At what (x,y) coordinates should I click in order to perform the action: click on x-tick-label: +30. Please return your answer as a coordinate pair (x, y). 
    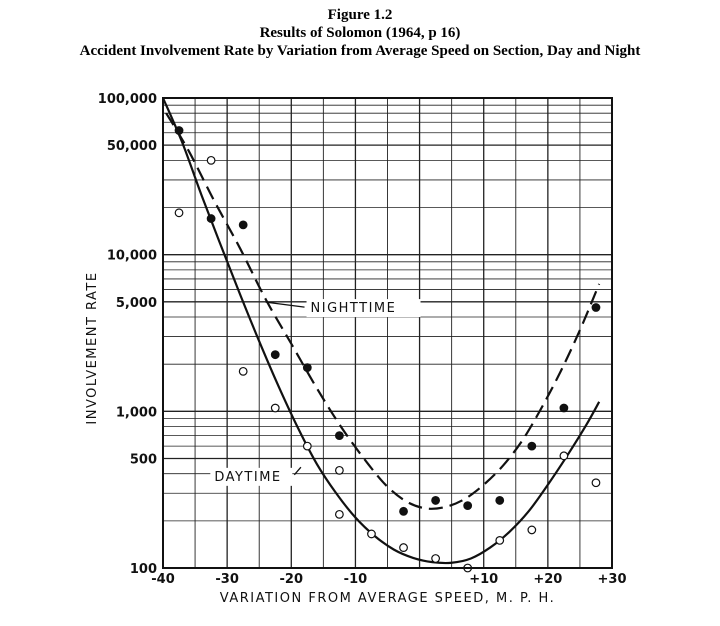
    Looking at the image, I should click on (612, 579).